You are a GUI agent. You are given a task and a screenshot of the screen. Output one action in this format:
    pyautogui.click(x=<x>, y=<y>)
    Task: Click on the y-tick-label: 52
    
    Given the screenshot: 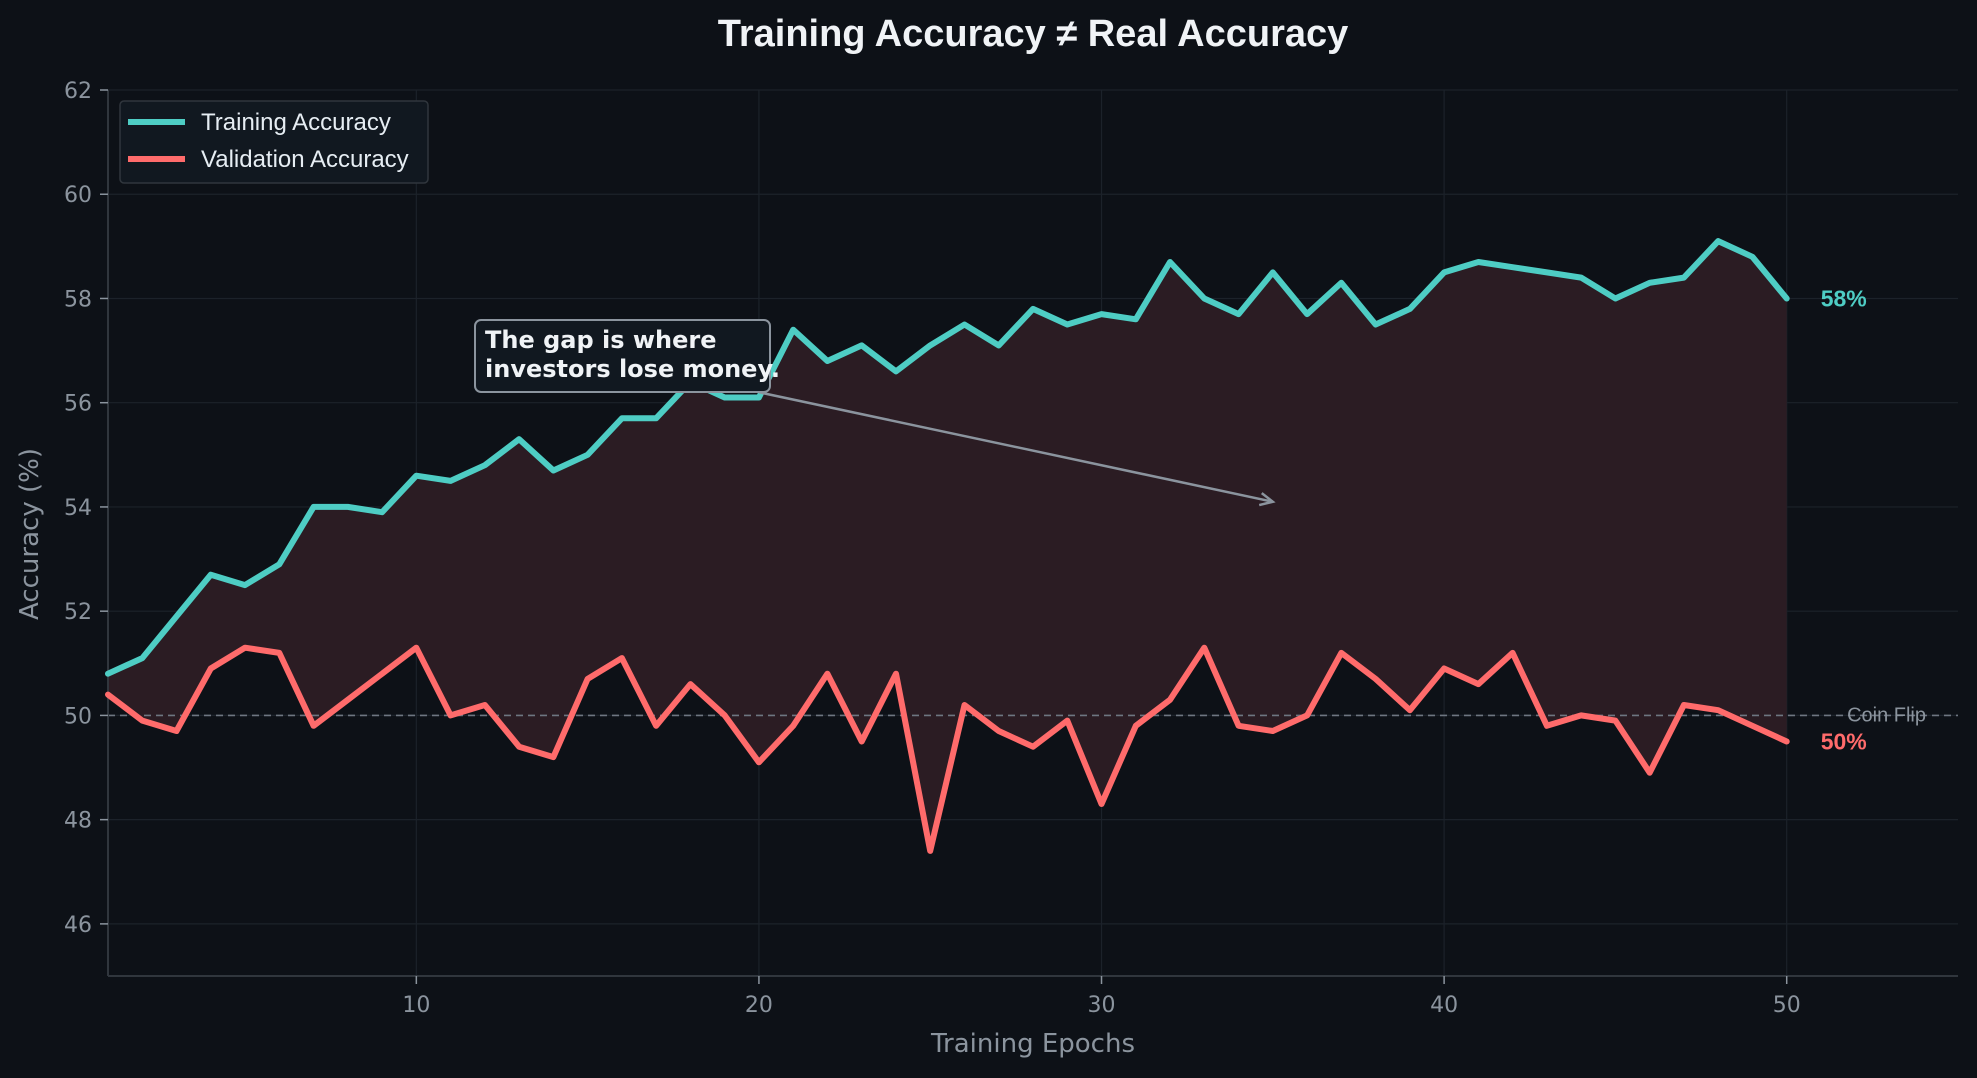 What is the action you would take?
    pyautogui.click(x=78, y=612)
    